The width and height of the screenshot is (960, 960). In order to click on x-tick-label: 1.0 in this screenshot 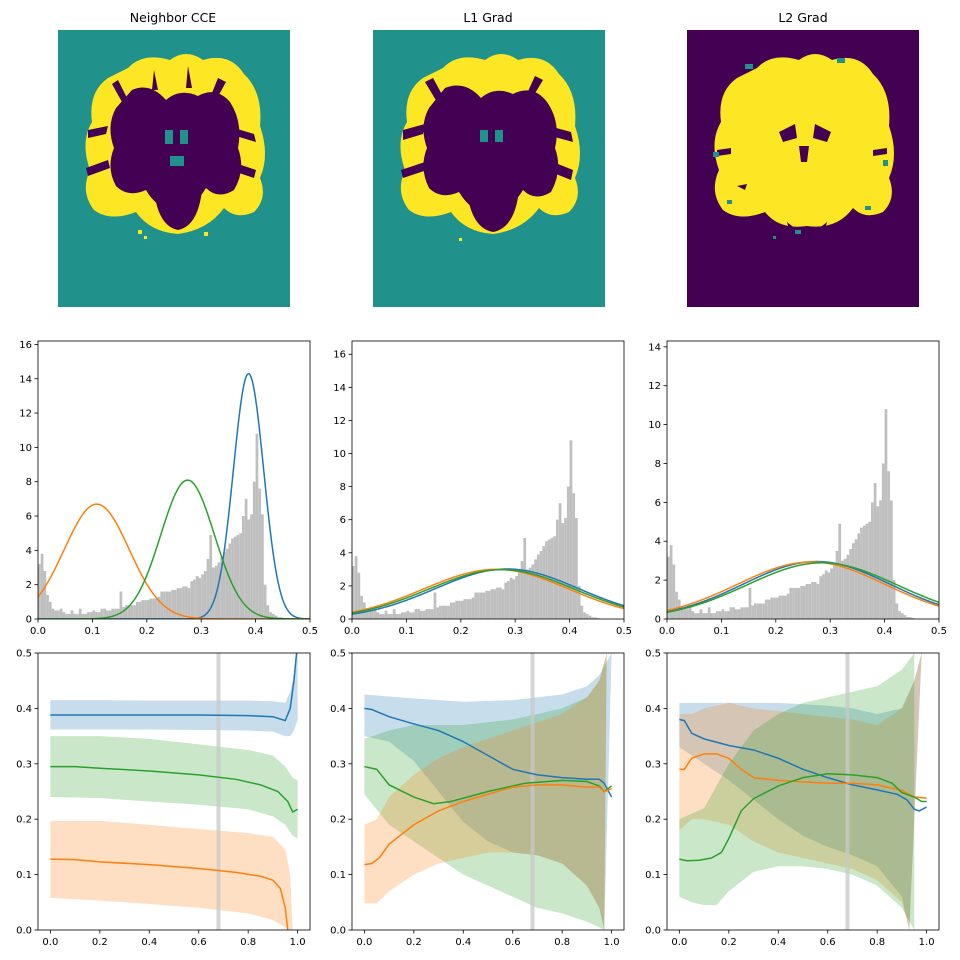, I will do `click(927, 942)`.